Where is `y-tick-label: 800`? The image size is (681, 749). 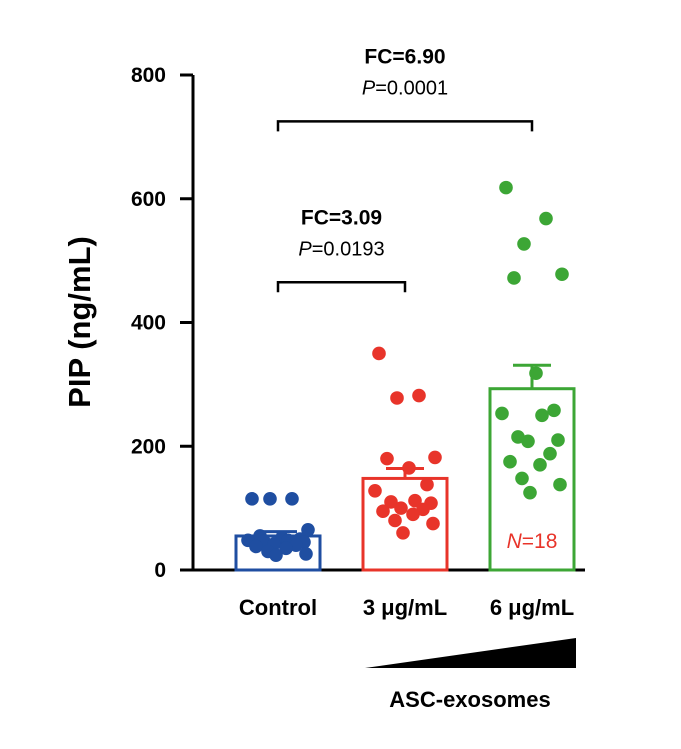 y-tick-label: 800 is located at coordinates (148, 75).